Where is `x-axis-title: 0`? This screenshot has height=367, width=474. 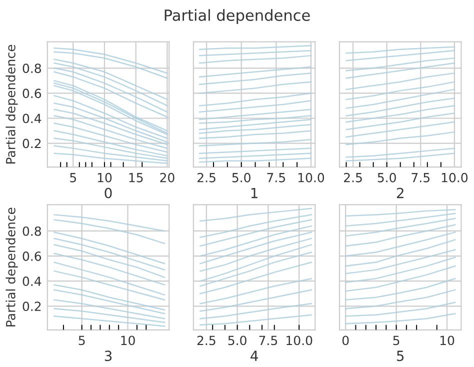
x-axis-title: 0 is located at coordinates (108, 193).